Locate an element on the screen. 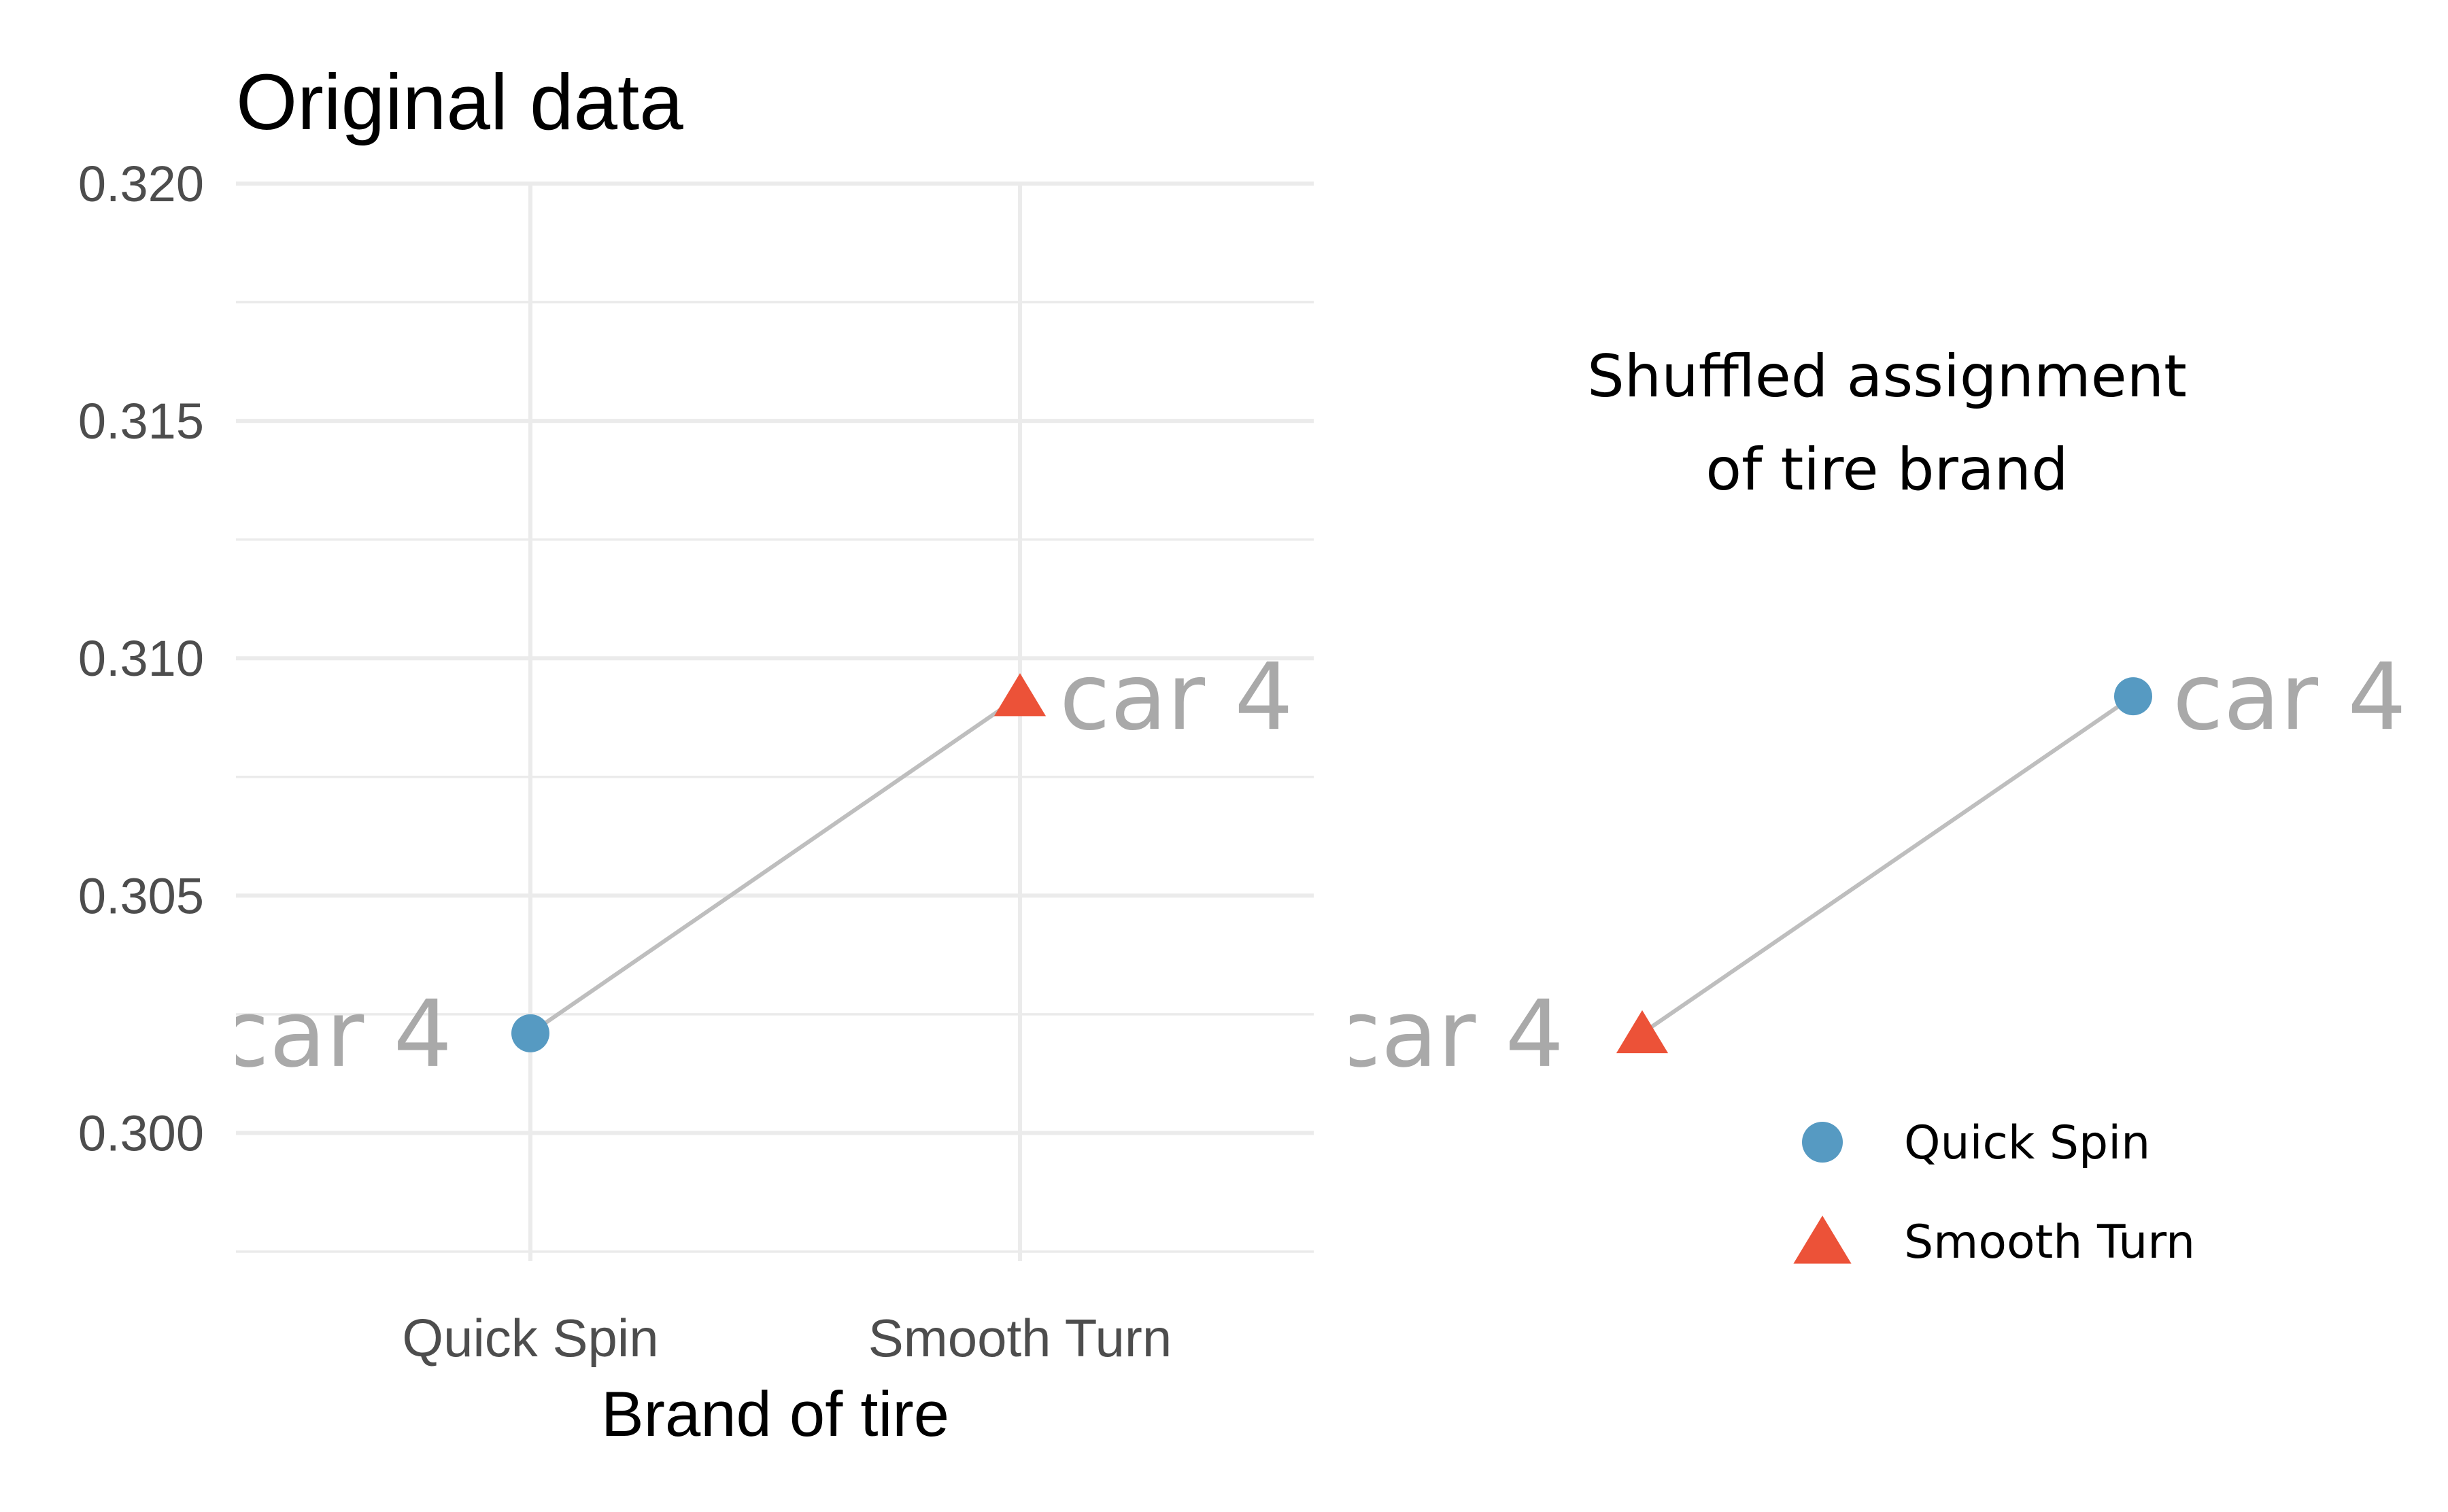  y-tick-label: 0.310 is located at coordinates (141, 658).